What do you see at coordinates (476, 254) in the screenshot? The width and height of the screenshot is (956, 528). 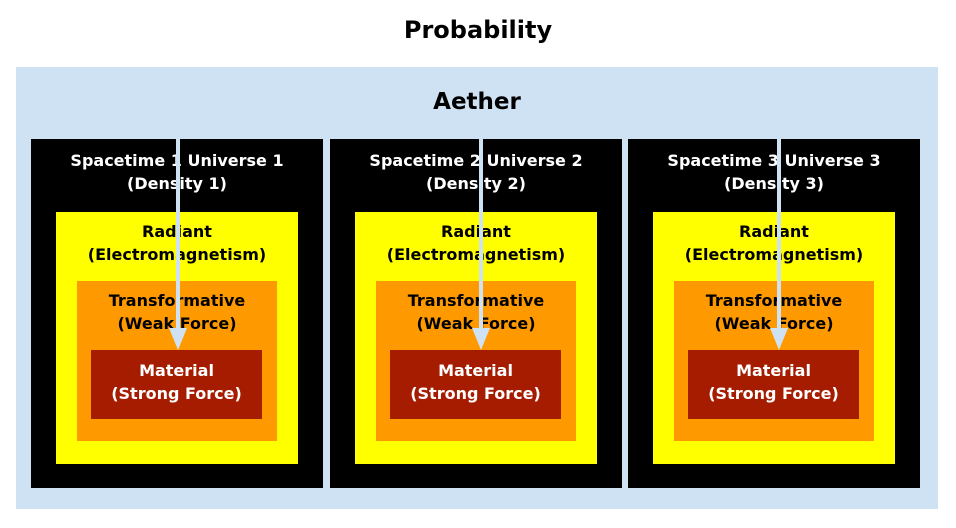 I see `radiant-sub-2: (Electromagnetism)` at bounding box center [476, 254].